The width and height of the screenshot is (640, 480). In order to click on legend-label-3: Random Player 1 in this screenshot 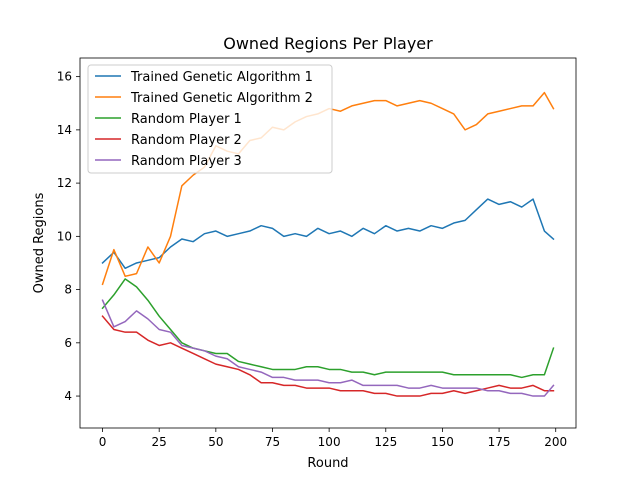, I will do `click(186, 119)`.